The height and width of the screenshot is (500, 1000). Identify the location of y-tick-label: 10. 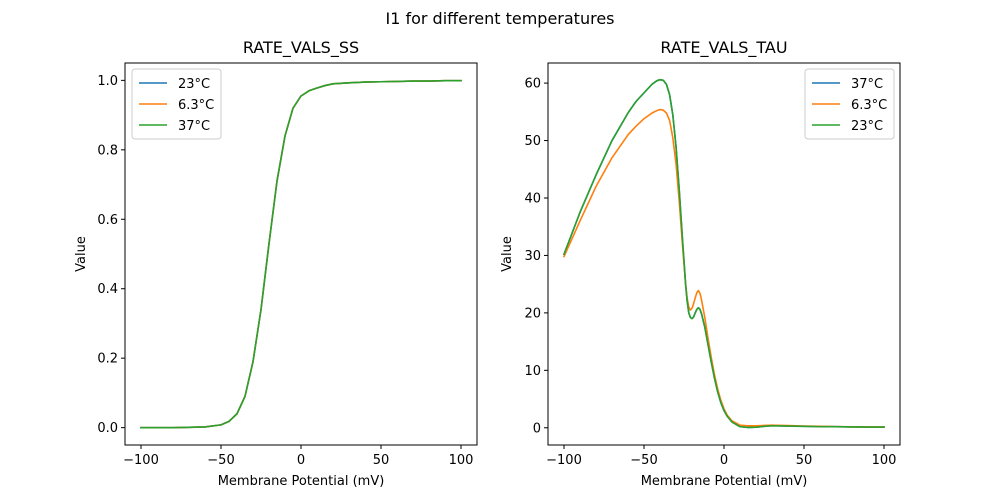
(532, 371).